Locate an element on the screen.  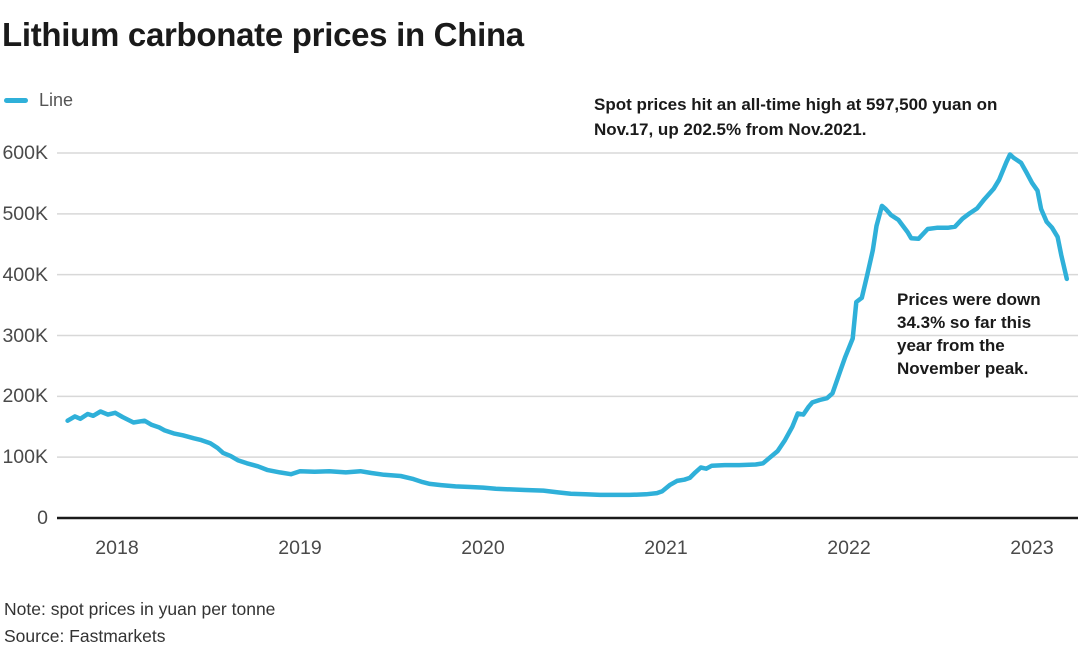
source-text: Source: Fastmarkets is located at coordinates (85, 636).